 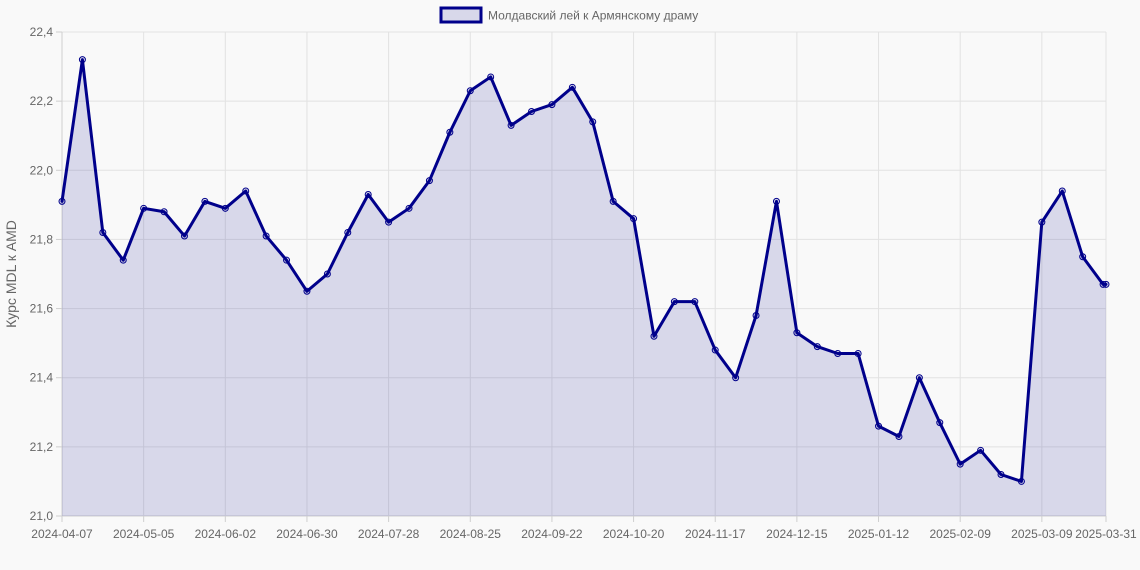 I want to click on y-tick-label: 22,2, so click(x=42, y=101).